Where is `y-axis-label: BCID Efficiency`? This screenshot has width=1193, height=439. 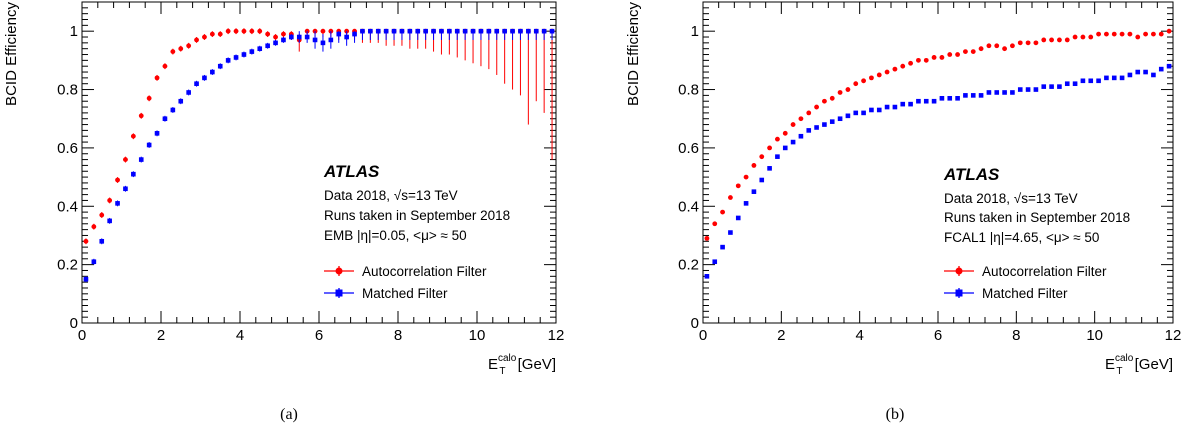
y-axis-label: BCID Efficiency is located at coordinates (11, 54).